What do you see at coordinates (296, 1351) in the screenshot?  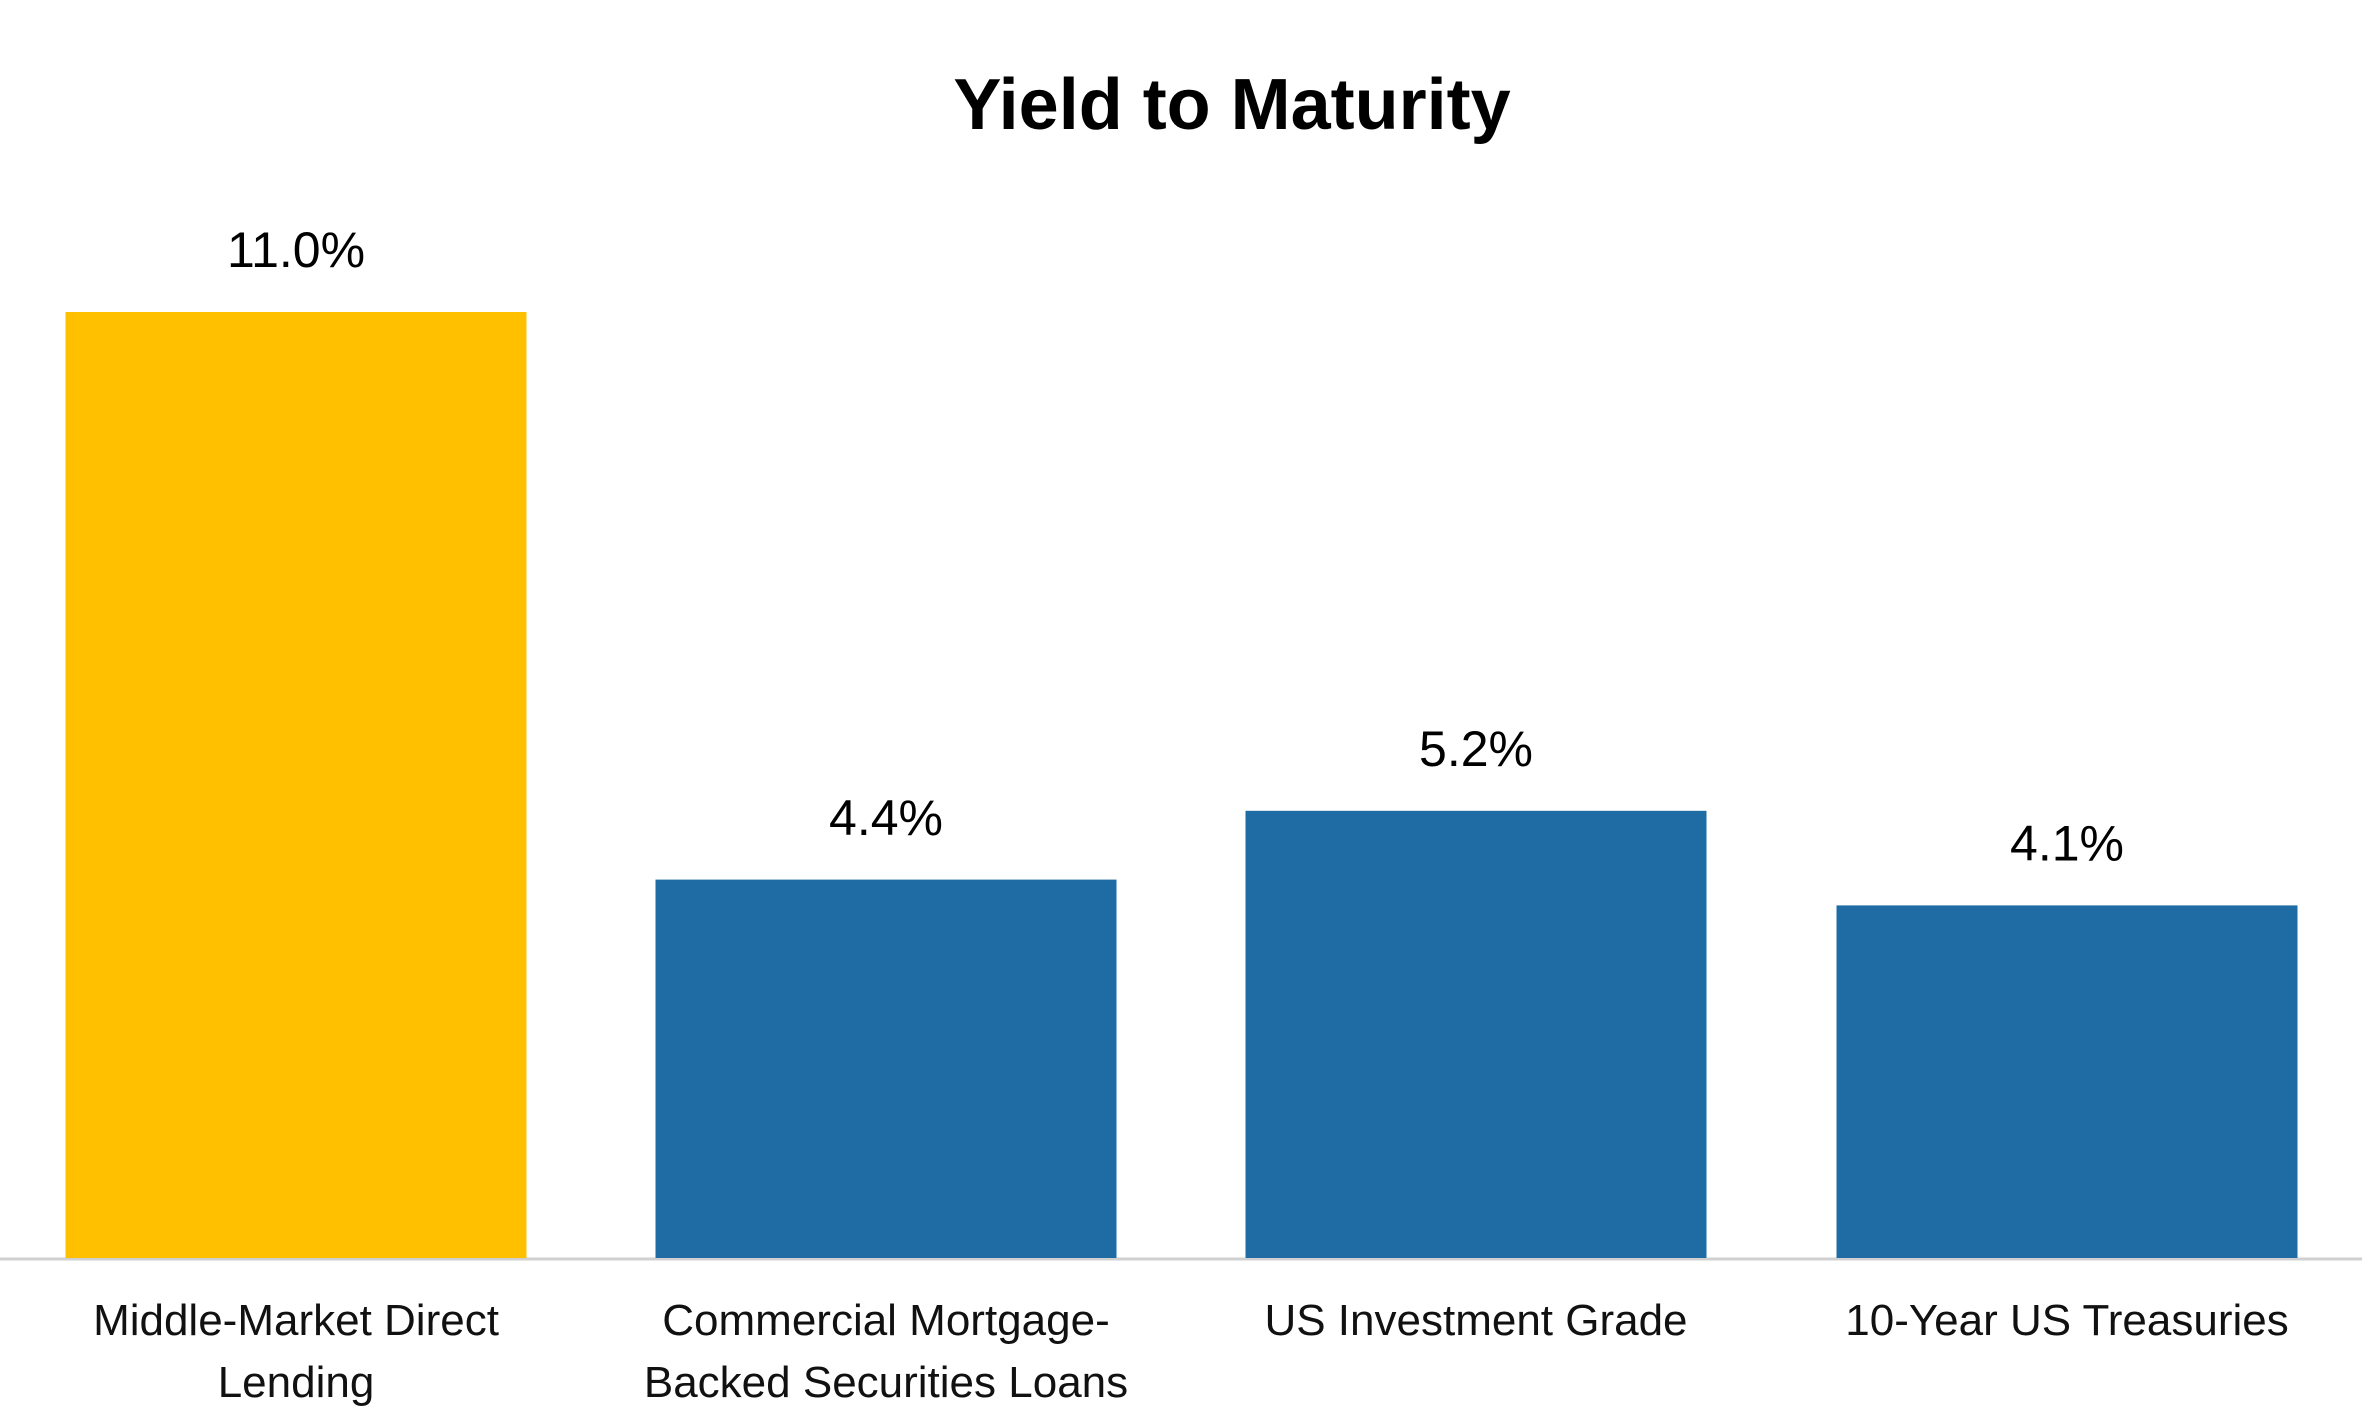 I see `x-tick-label: Middle-Market Direct Lending` at bounding box center [296, 1351].